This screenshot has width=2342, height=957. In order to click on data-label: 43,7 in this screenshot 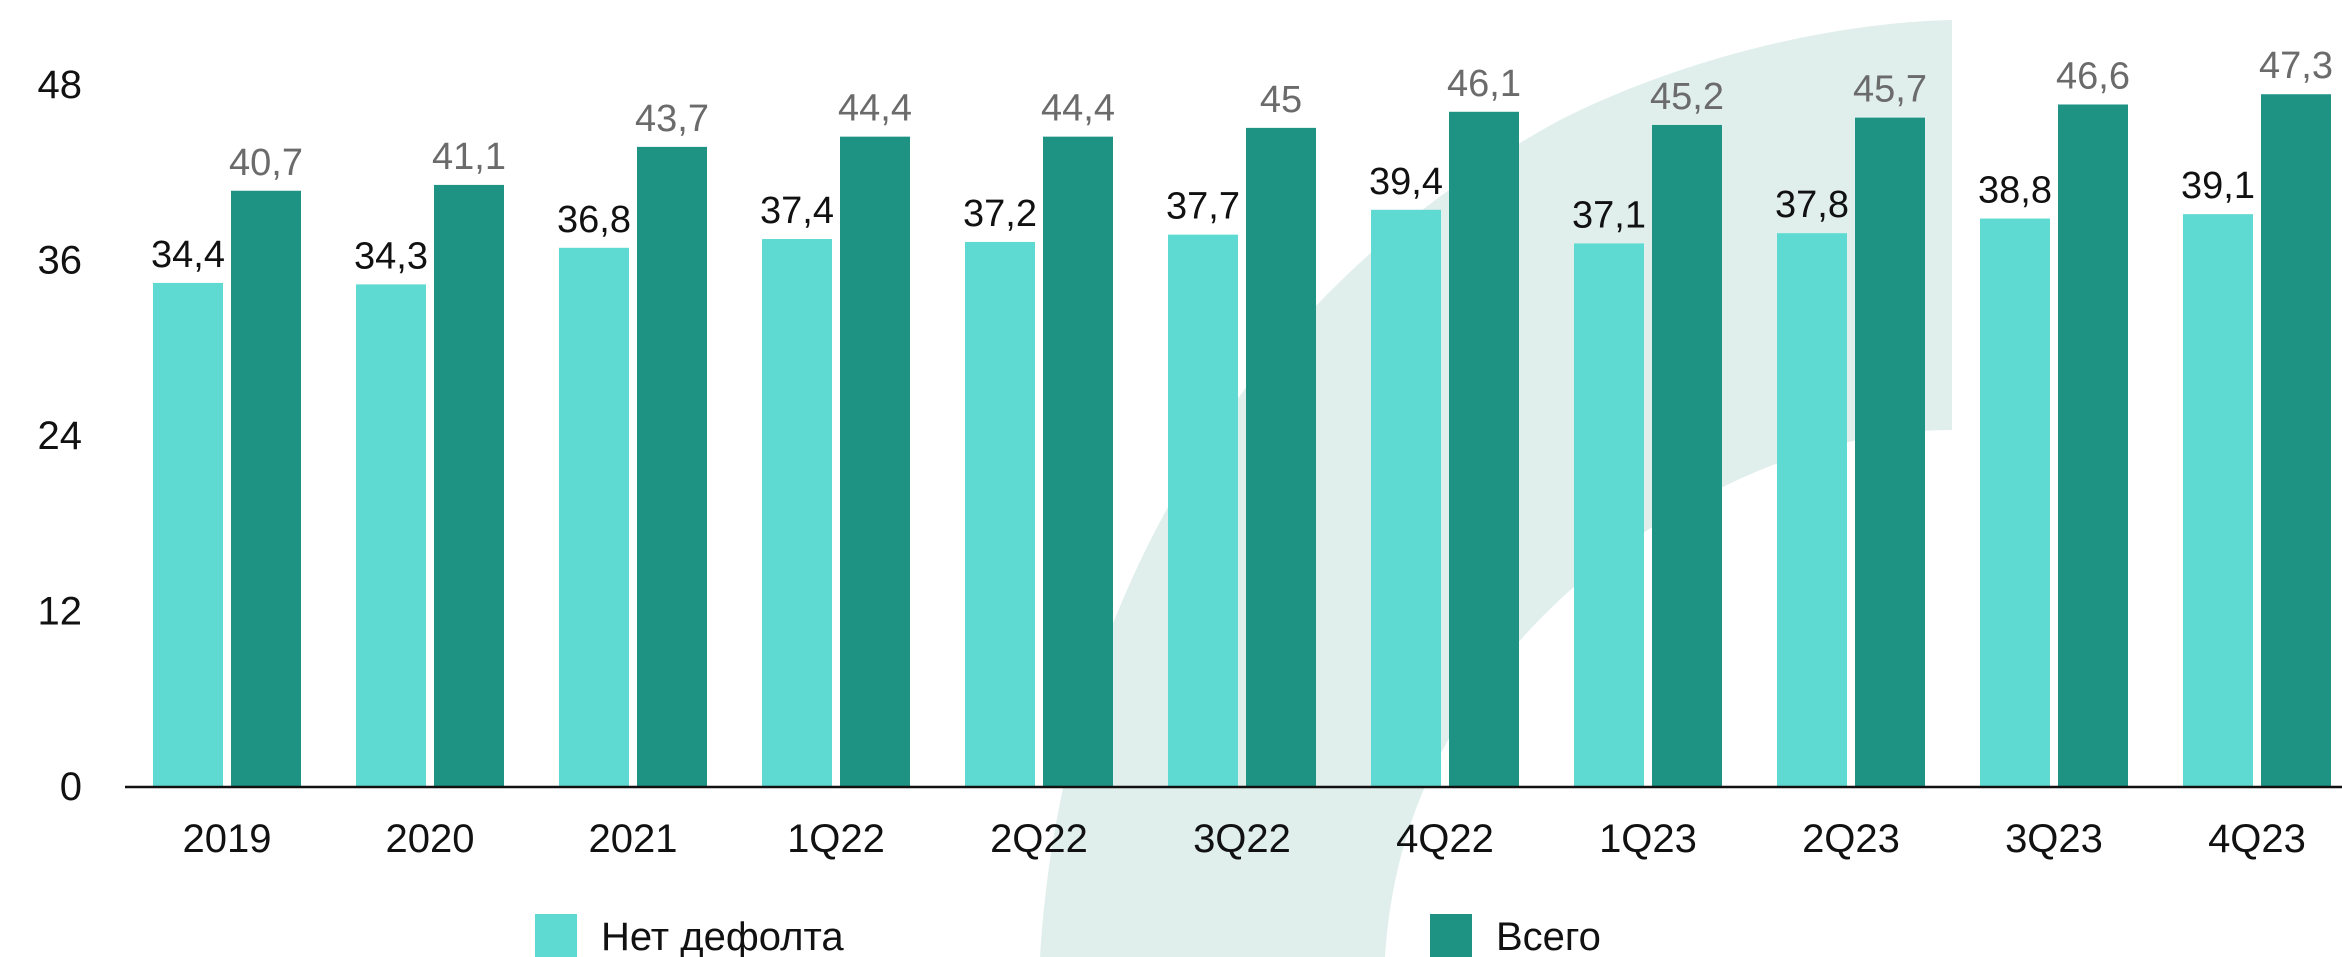, I will do `click(672, 119)`.